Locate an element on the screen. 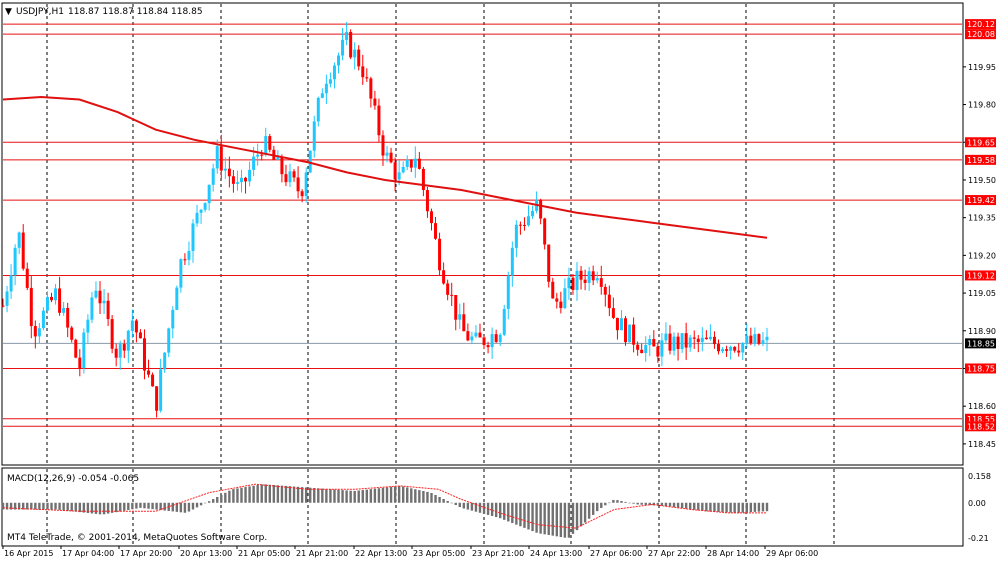 This screenshot has height=561, width=1000. price-tick-label: 119.50 is located at coordinates (982, 180).